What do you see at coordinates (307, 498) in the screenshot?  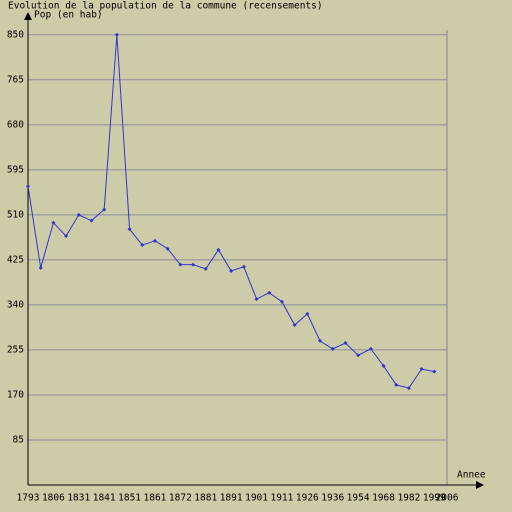 I see `x-tick-label: 1926` at bounding box center [307, 498].